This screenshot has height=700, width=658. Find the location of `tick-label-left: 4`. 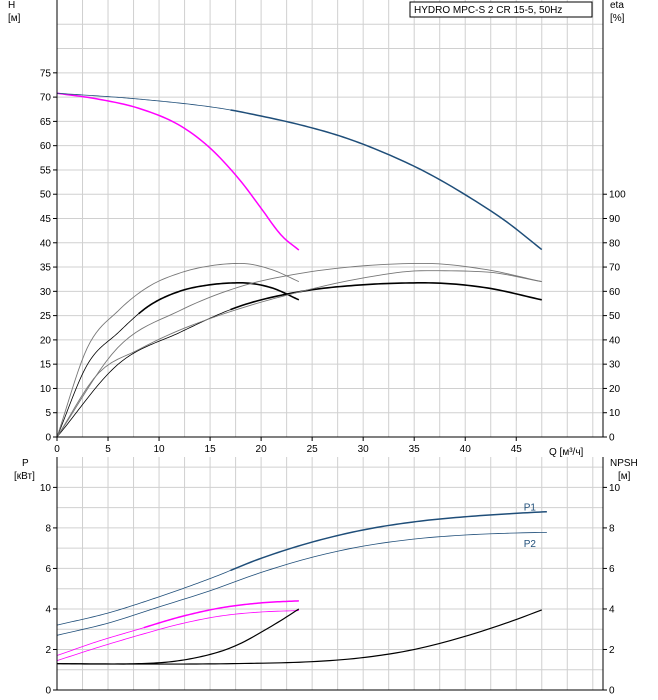

tick-label-left: 4 is located at coordinates (48, 609).